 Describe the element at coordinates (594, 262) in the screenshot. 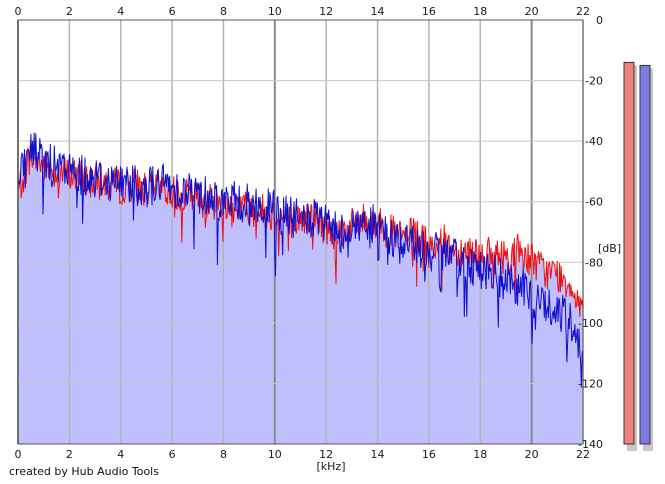

I see `y-tick-label: -80` at that location.